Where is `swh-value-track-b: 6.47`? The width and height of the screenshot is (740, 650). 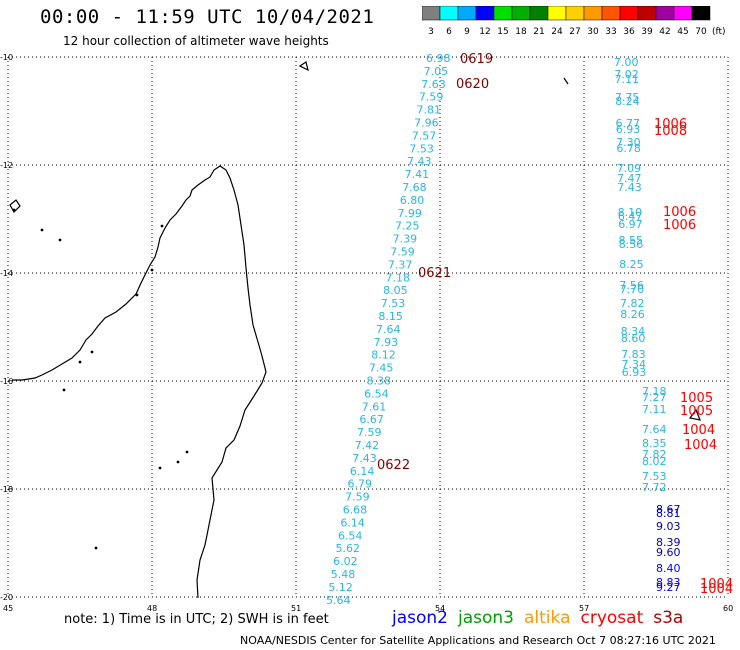
swh-value-track-b: 6.47 is located at coordinates (630, 216).